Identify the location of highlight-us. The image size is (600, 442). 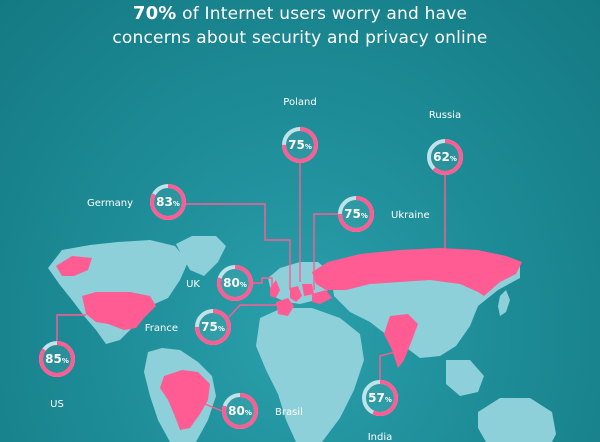
(119, 311).